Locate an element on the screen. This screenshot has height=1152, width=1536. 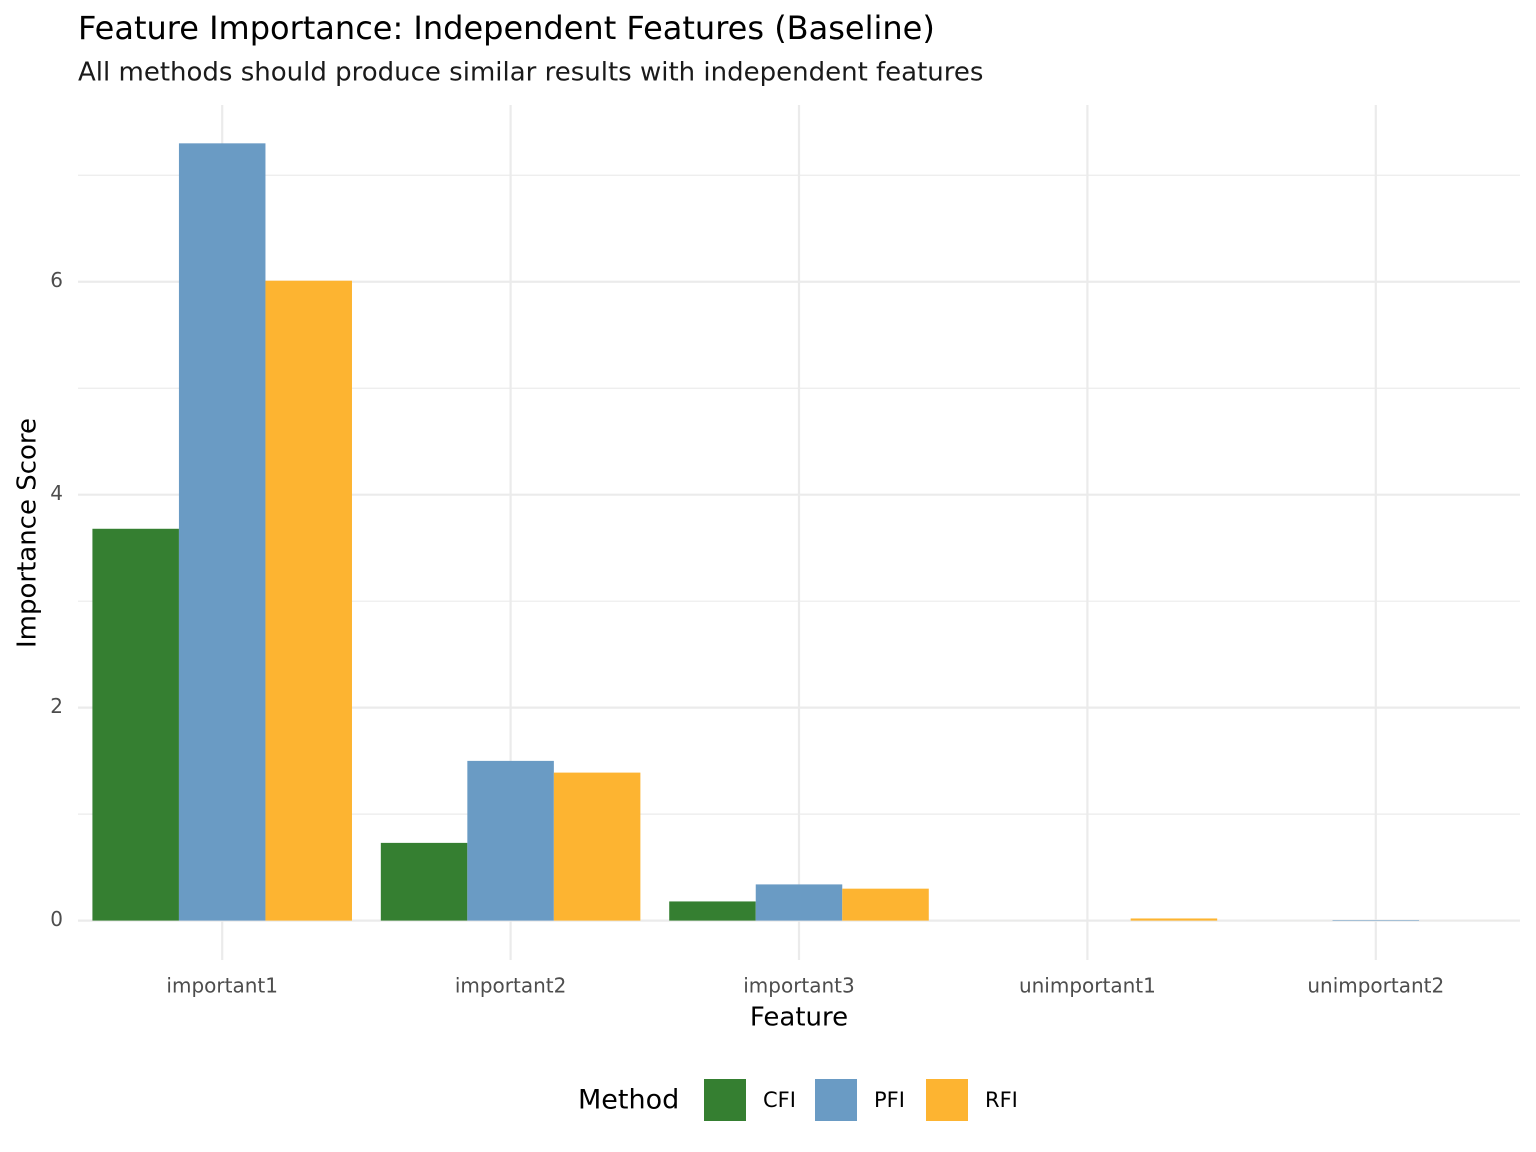
legend-label: CFI is located at coordinates (779, 1100).